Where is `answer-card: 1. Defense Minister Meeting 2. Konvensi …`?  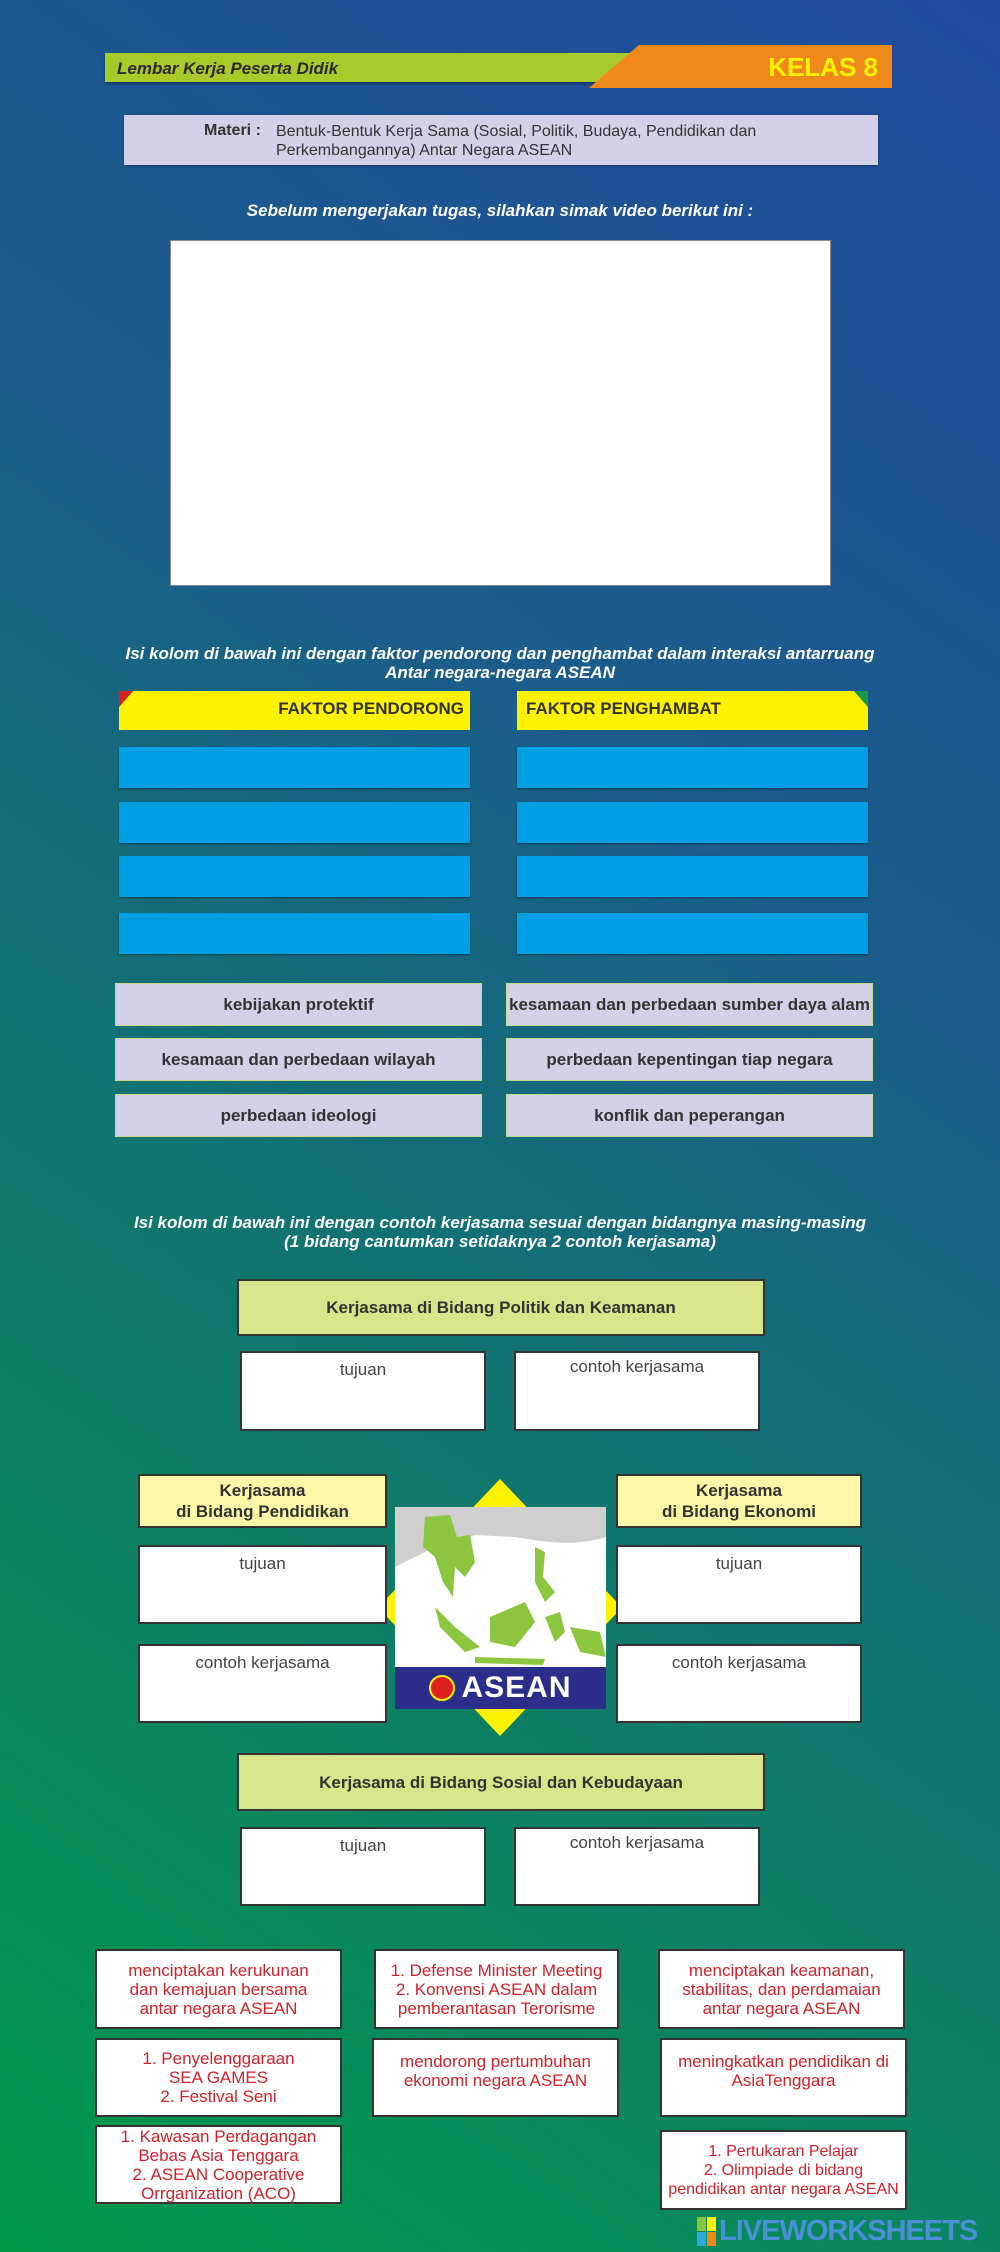 answer-card: 1. Defense Minister Meeting 2. Konvensi … is located at coordinates (496, 1989).